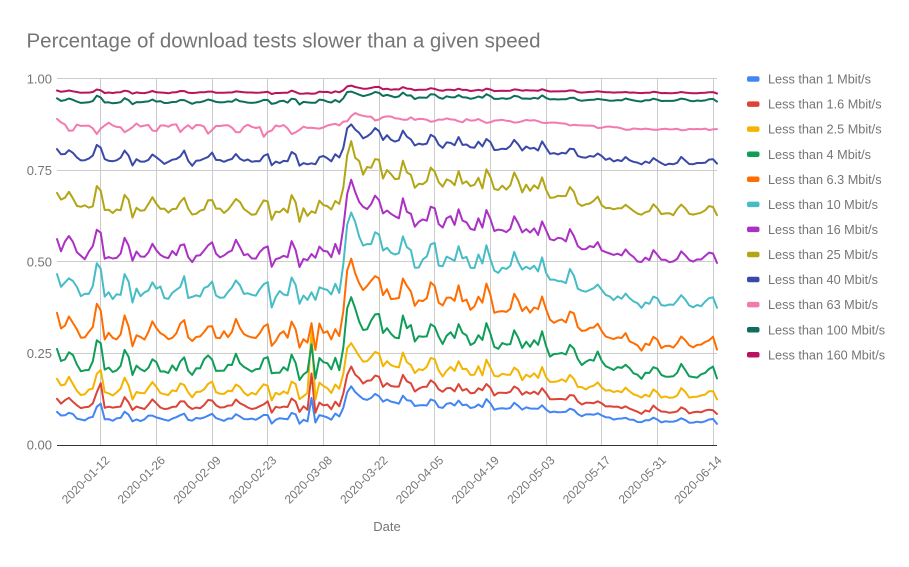 The image size is (909, 567). I want to click on svg-text: Less than 100 Mbit/s, so click(826, 330).